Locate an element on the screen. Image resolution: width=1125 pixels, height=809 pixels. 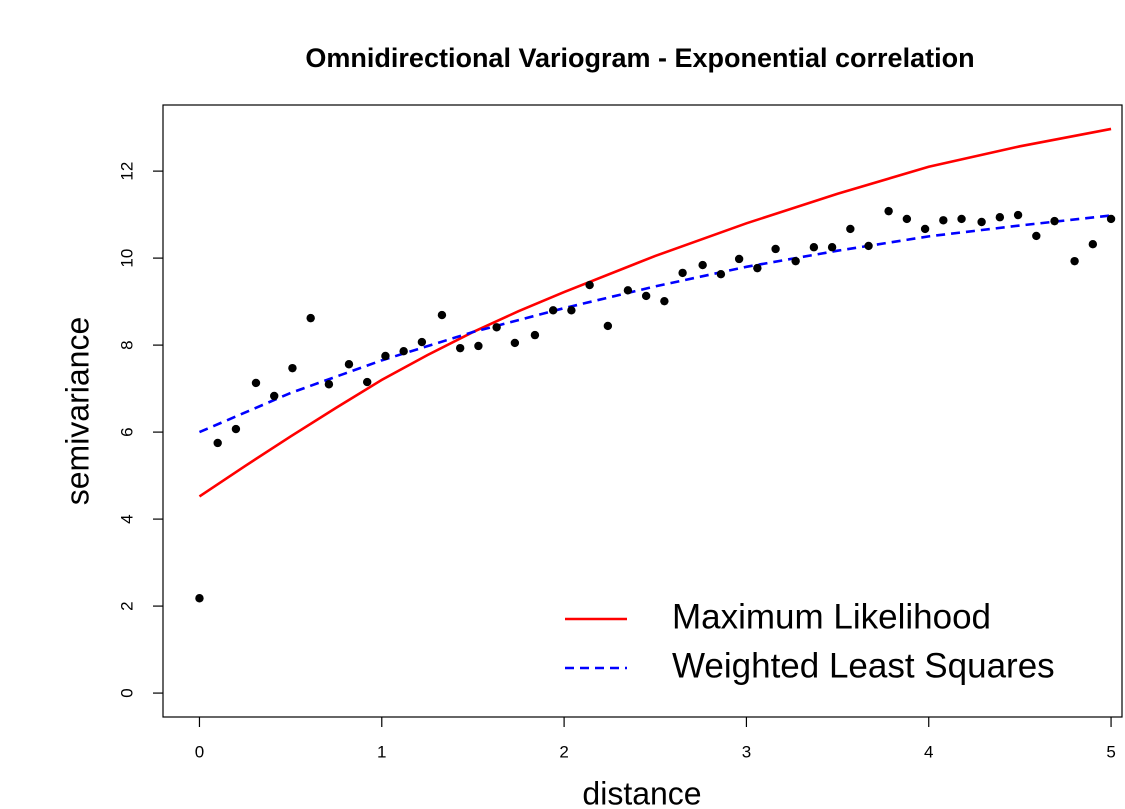
x-tick-label: 4 is located at coordinates (928, 751).